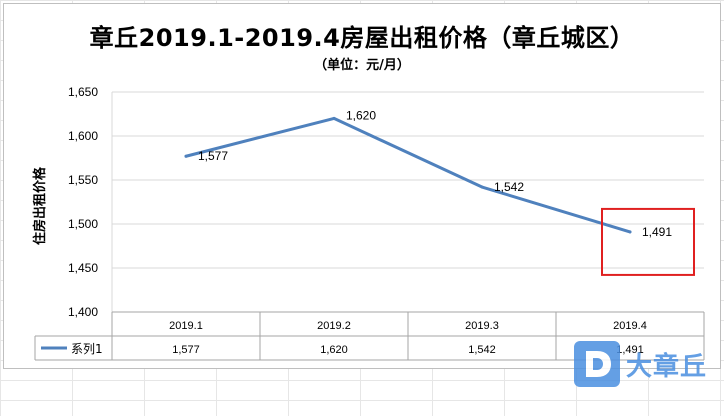 The image size is (724, 416). What do you see at coordinates (83, 268) in the screenshot?
I see `y-tick-label: 1,450` at bounding box center [83, 268].